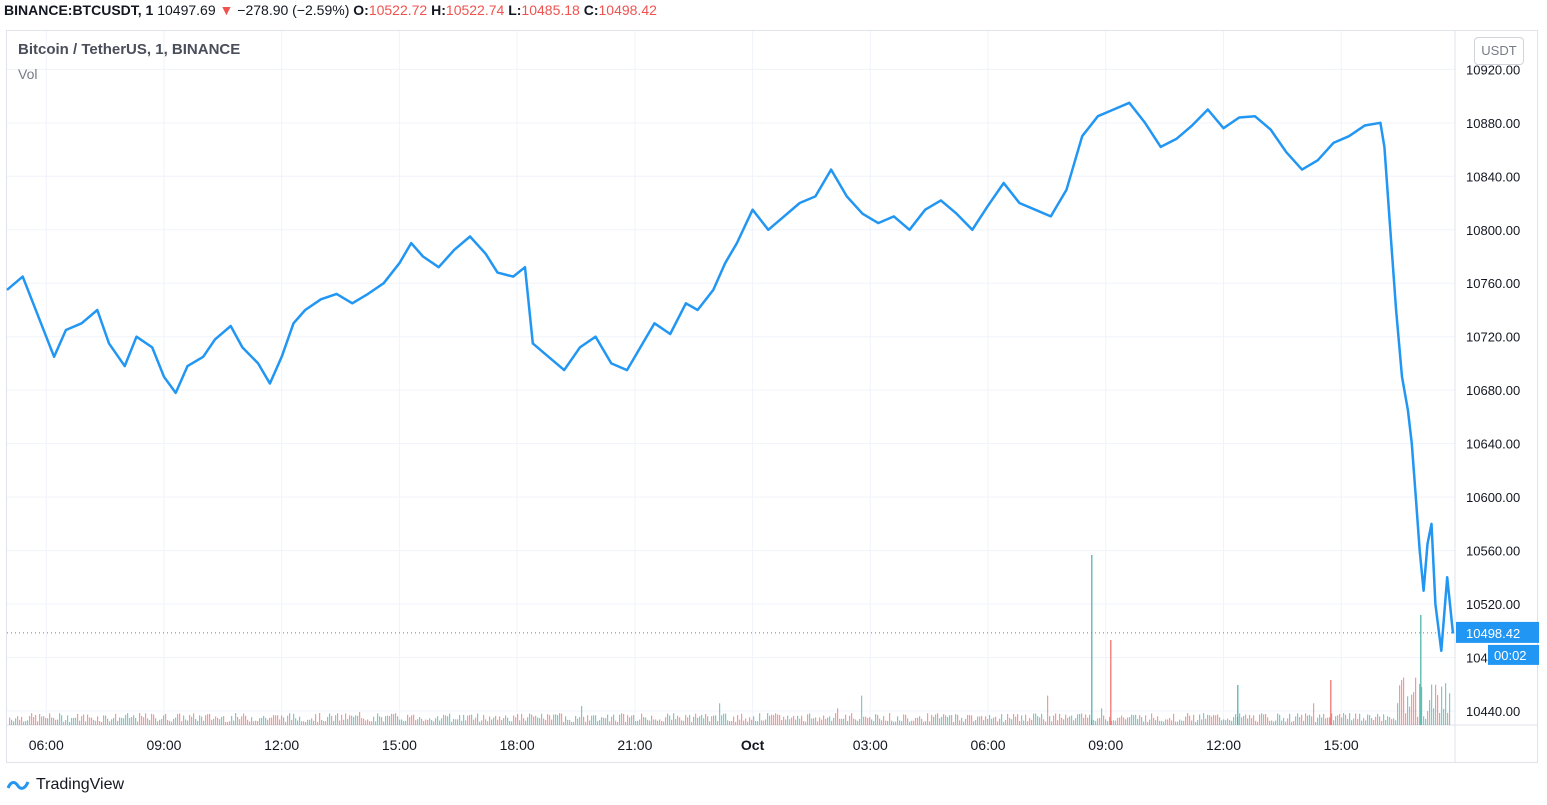  I want to click on currency-button: USDT, so click(1499, 51).